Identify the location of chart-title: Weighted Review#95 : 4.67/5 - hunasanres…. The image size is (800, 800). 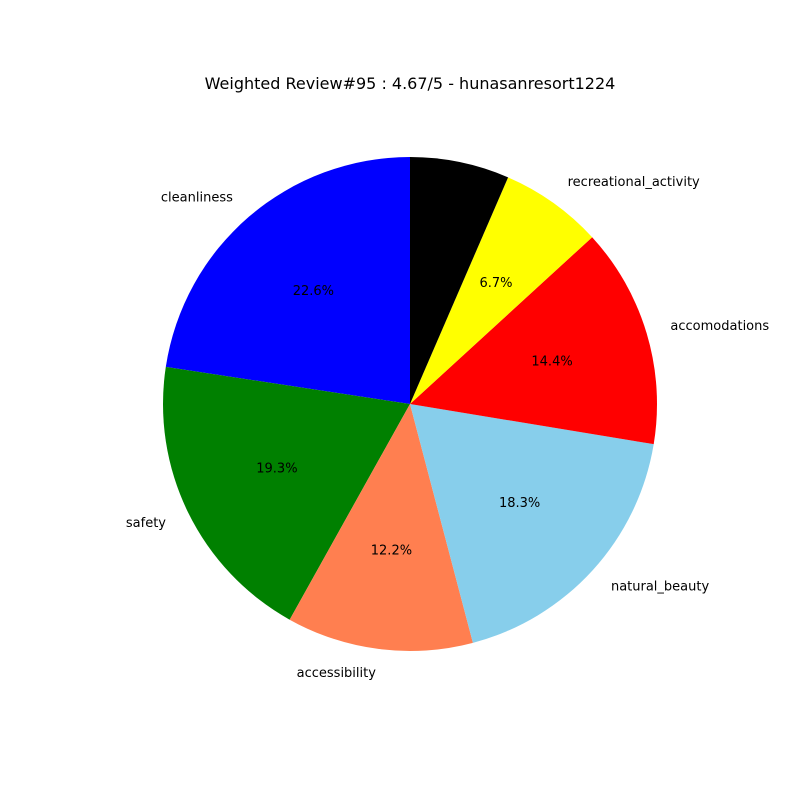
(410, 83).